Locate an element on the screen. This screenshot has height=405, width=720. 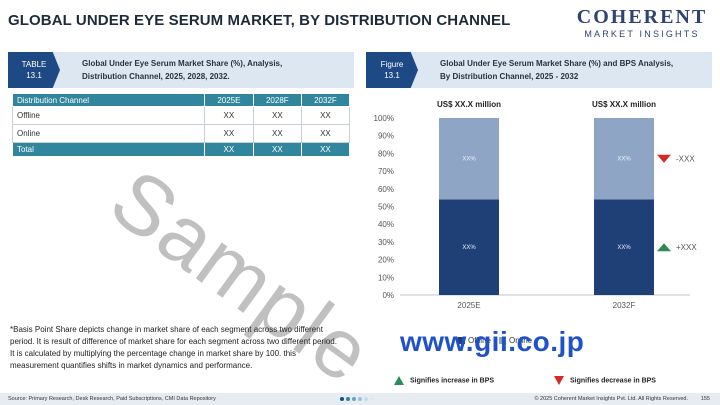
y-tick-label: 50% is located at coordinates (386, 207).